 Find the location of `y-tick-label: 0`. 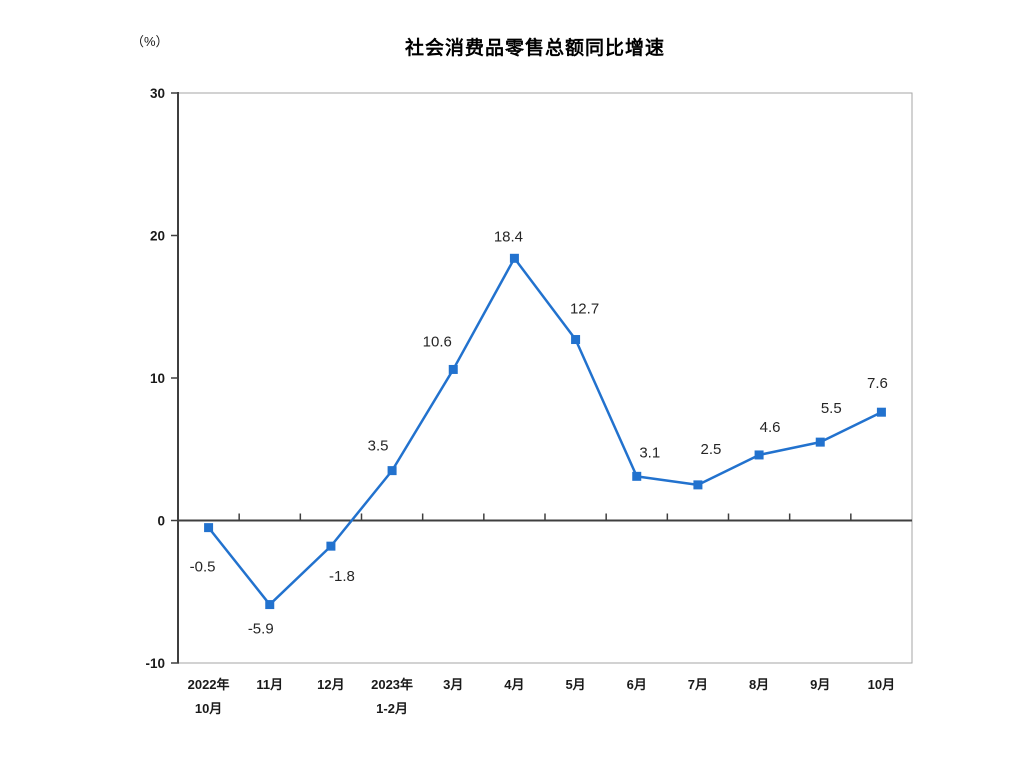

y-tick-label: 0 is located at coordinates (161, 521).